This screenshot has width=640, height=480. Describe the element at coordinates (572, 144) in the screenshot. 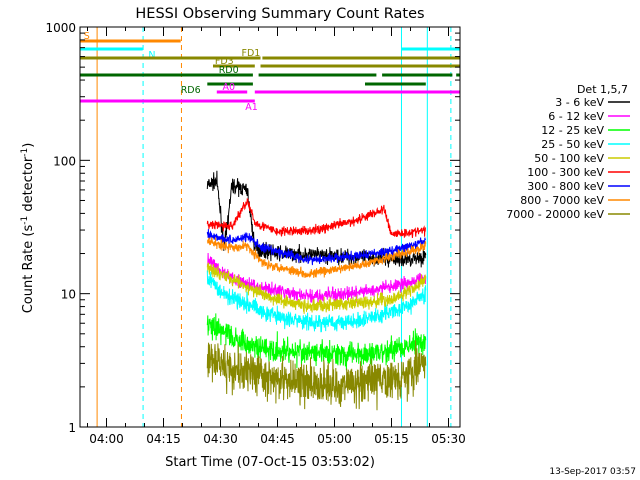

I see `legend-label: 25 - 50 keV` at that location.